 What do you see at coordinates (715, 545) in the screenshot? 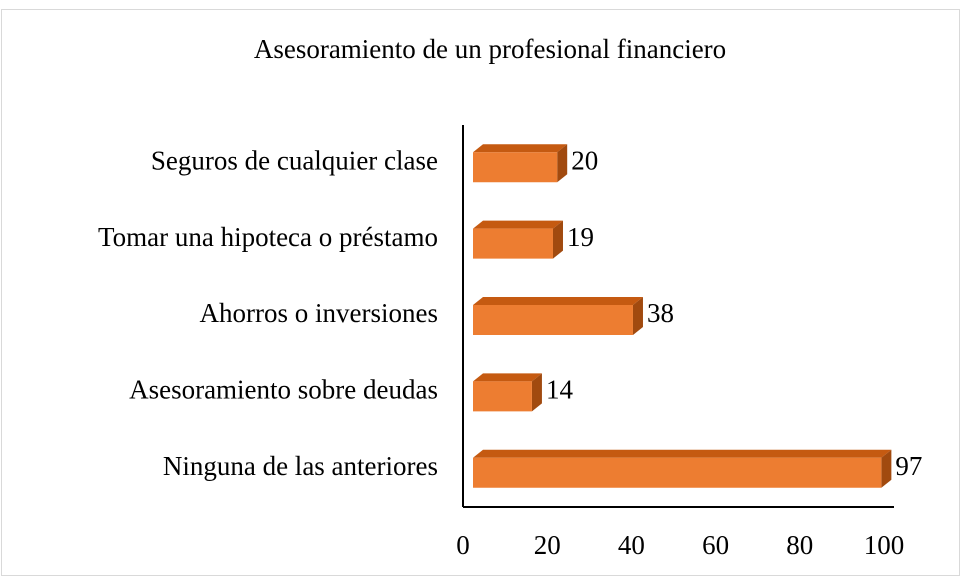
I see `x-tick-label: 60` at bounding box center [715, 545].